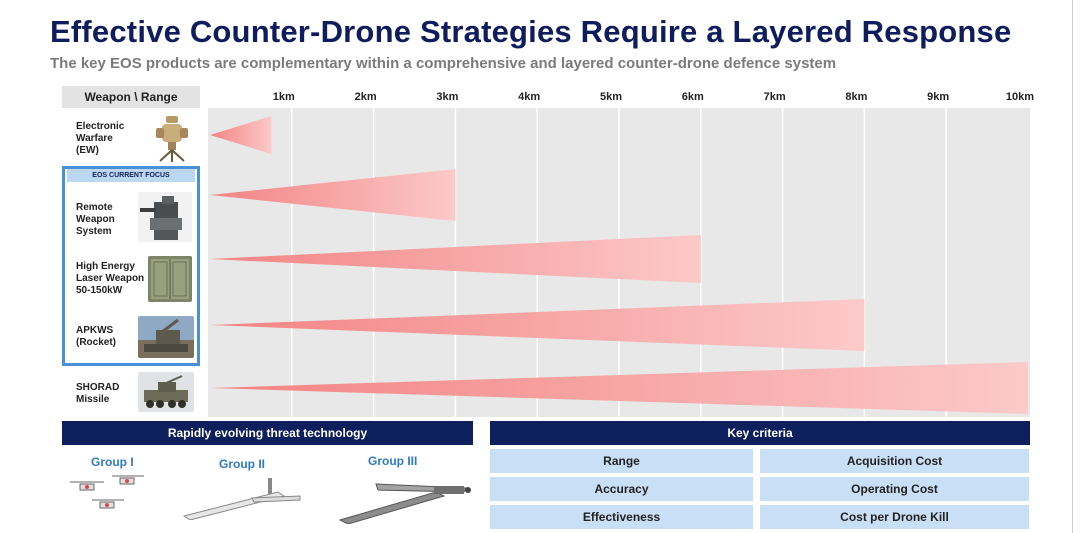 The height and width of the screenshot is (533, 1080). Describe the element at coordinates (447, 97) in the screenshot. I see `x-tick-label: 3km` at that location.